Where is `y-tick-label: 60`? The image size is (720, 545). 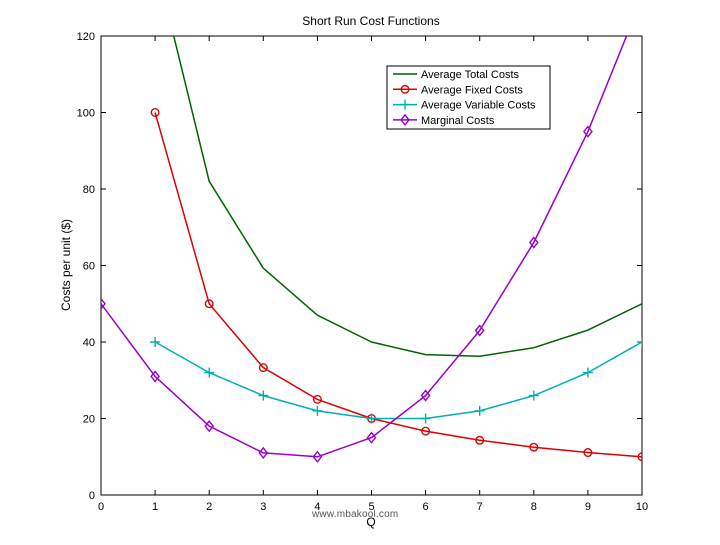
y-tick-label: 60 is located at coordinates (89, 267).